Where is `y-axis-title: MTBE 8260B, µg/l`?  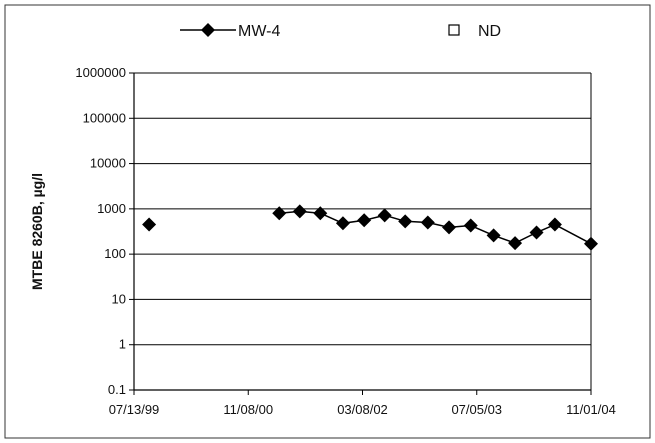 y-axis-title: MTBE 8260B, µg/l is located at coordinates (37, 231).